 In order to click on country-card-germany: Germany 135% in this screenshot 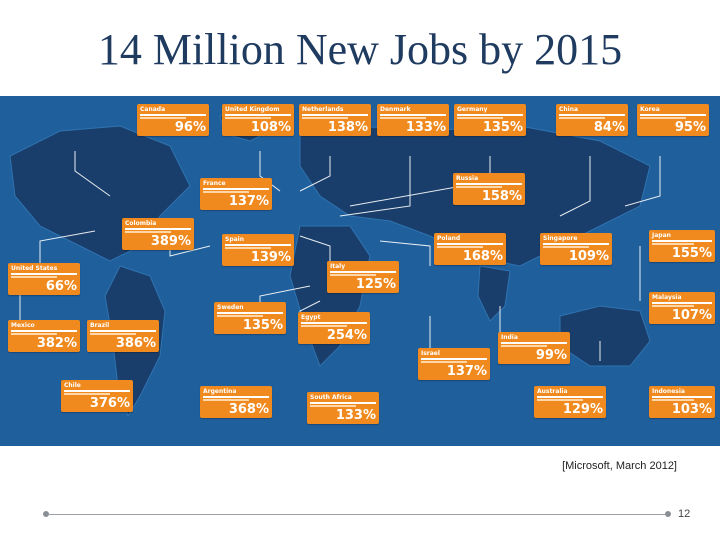, I will do `click(490, 120)`.